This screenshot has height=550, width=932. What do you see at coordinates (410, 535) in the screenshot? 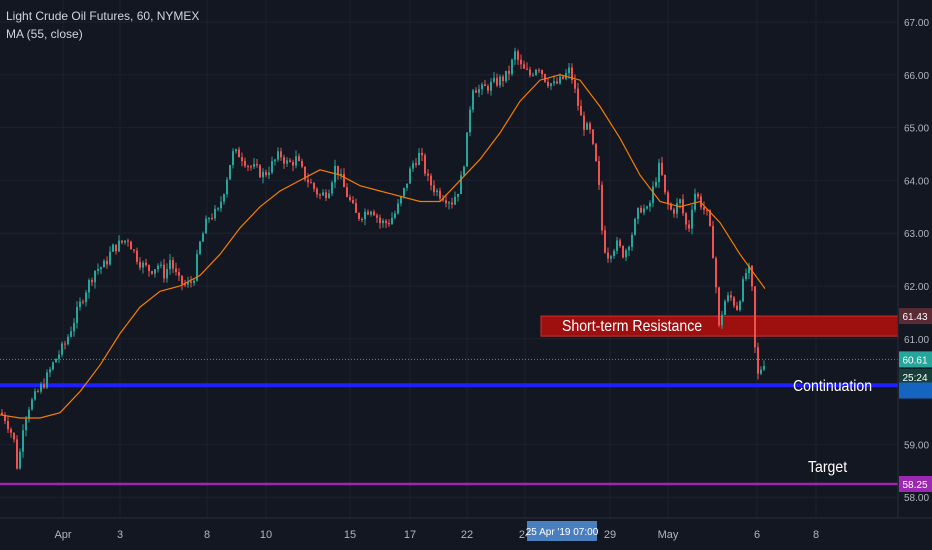
I see `x-tick-label: 17` at bounding box center [410, 535].